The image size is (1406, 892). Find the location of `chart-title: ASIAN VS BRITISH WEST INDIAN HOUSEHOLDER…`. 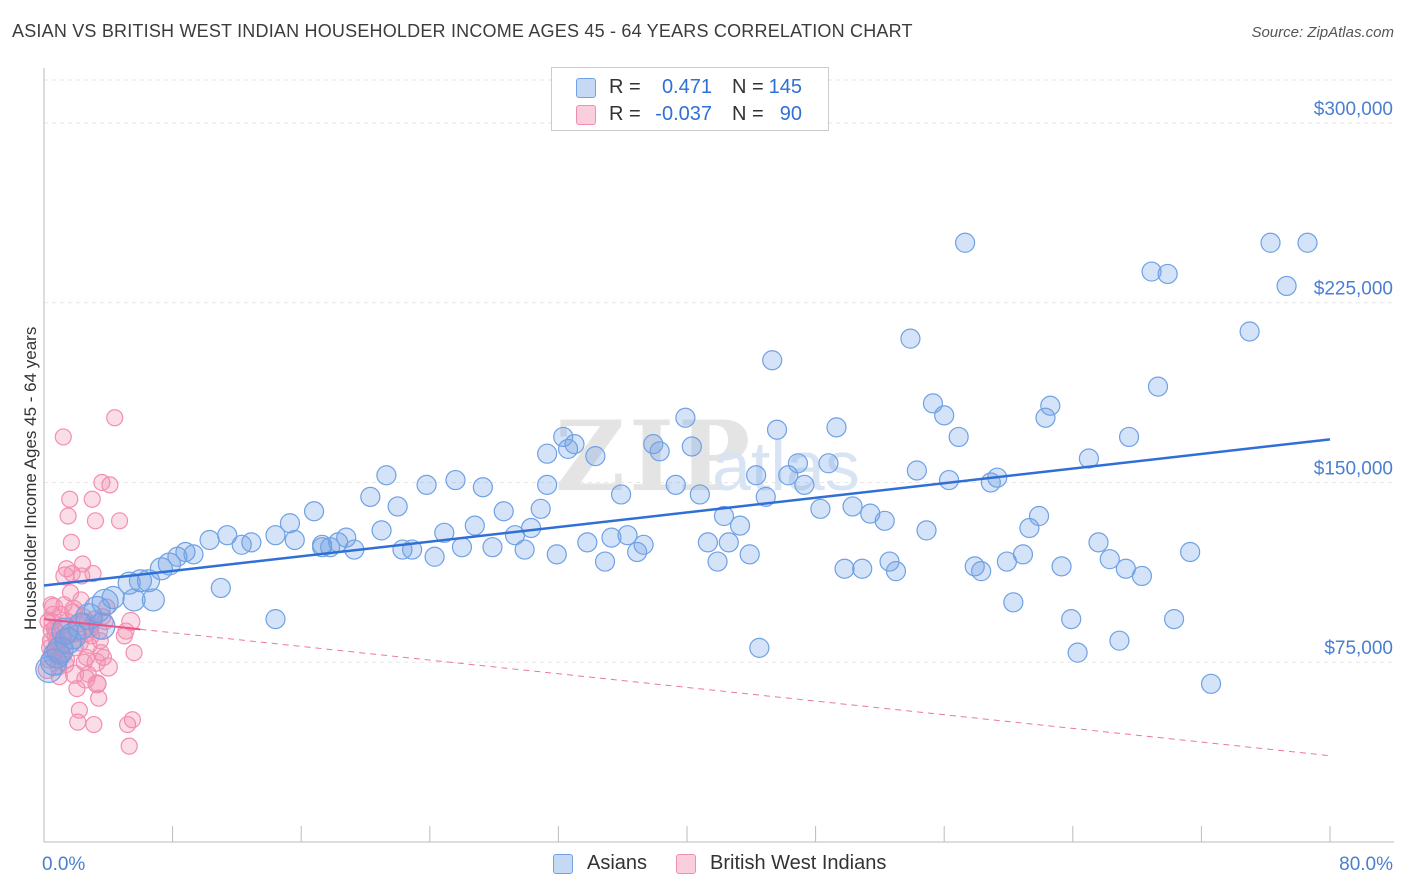

chart-title: ASIAN VS BRITISH WEST INDIAN HOUSEHOLDER… is located at coordinates (462, 31).